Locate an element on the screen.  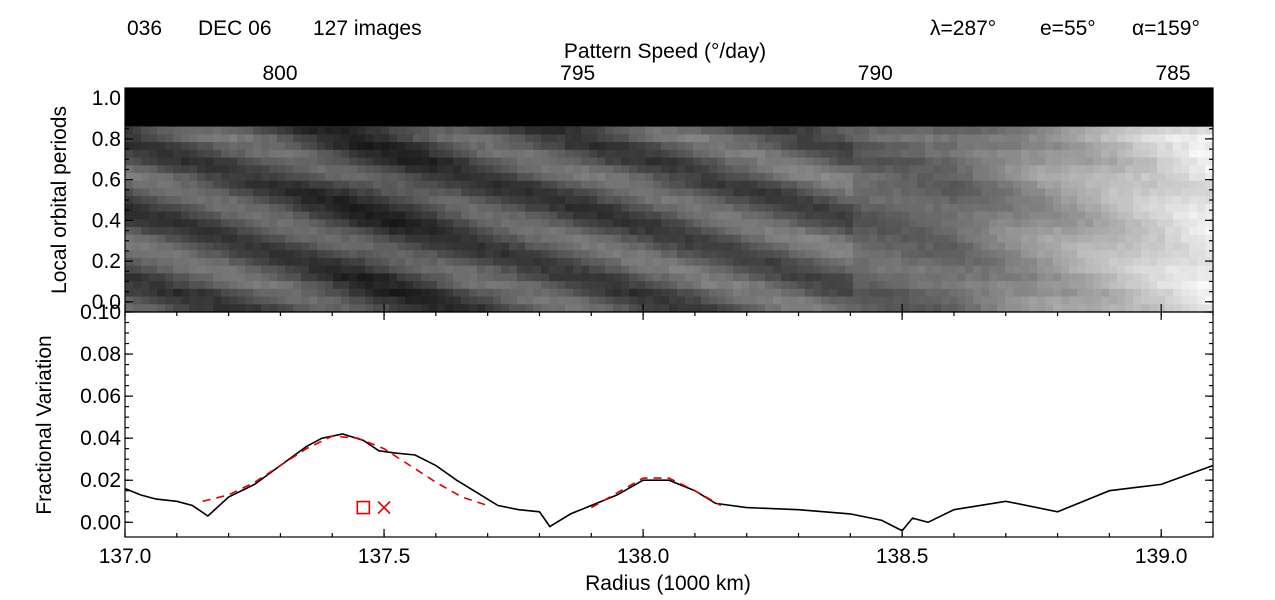
heatmap-masked-band is located at coordinates (669, 107).